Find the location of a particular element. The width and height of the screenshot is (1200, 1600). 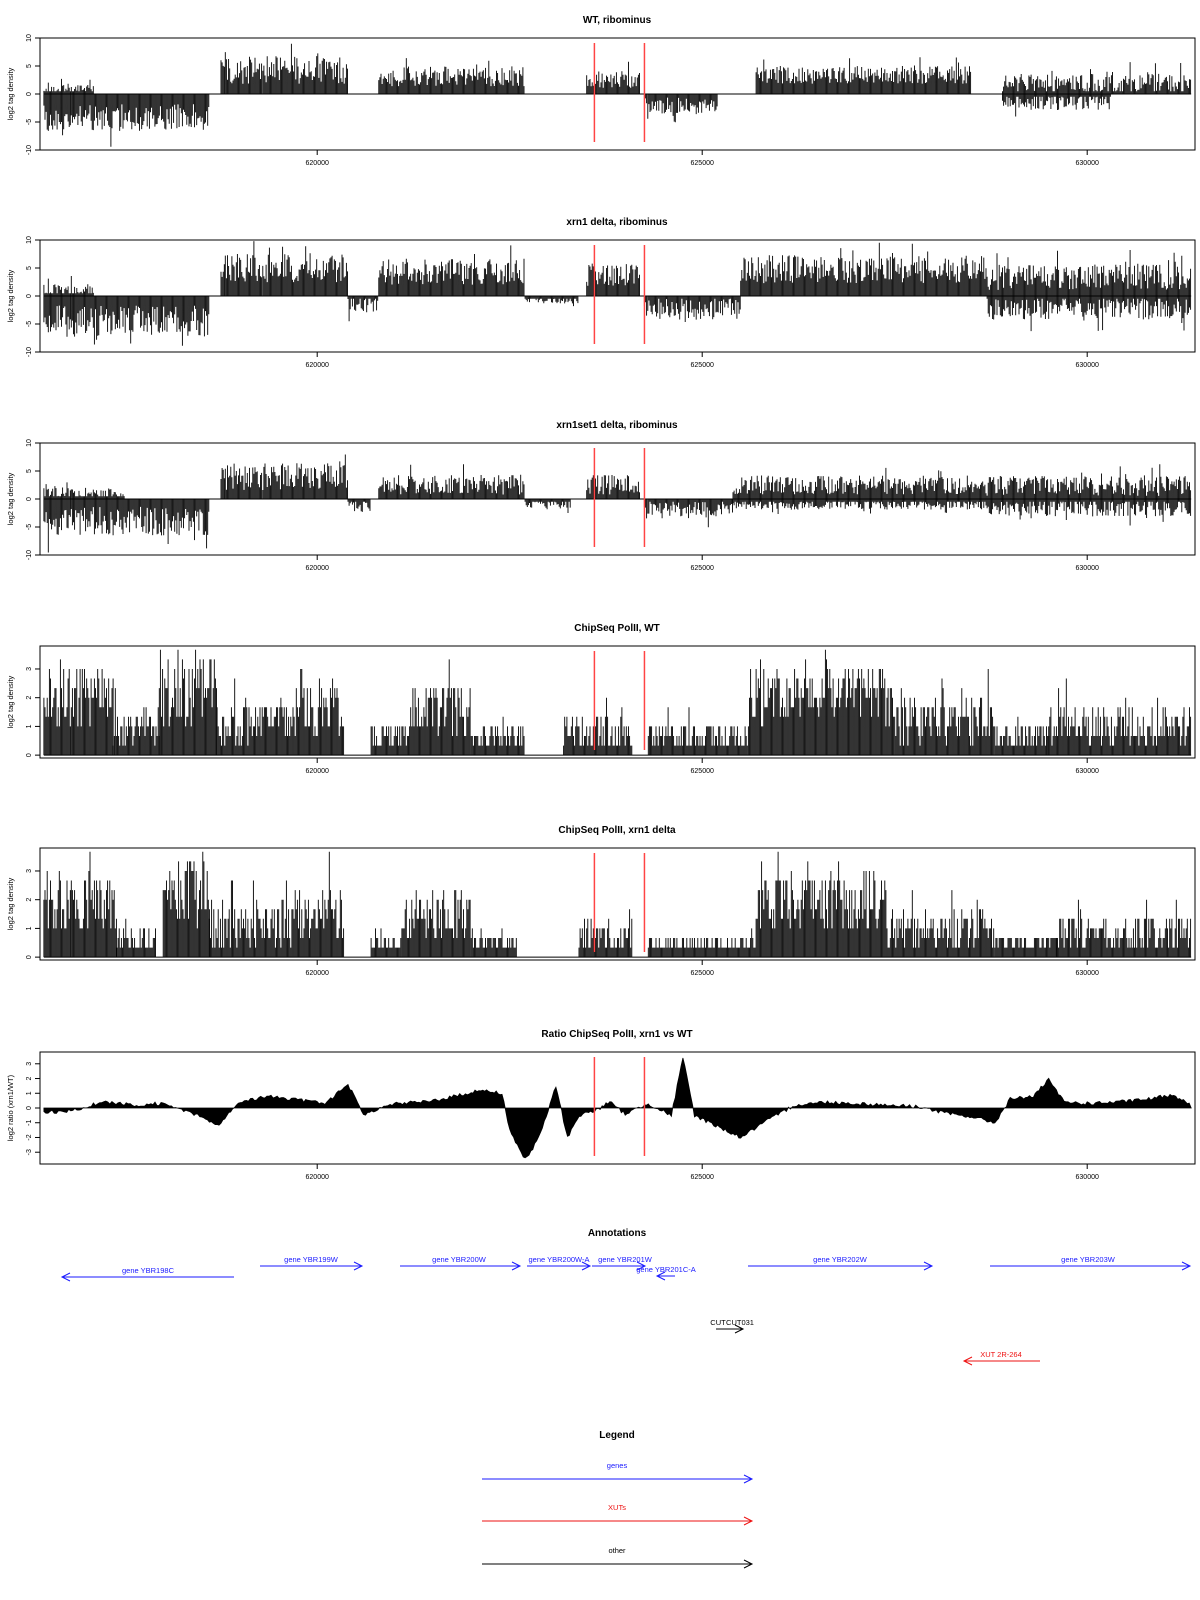

gene-feature: gene YBR200W-A is located at coordinates (559, 1263).